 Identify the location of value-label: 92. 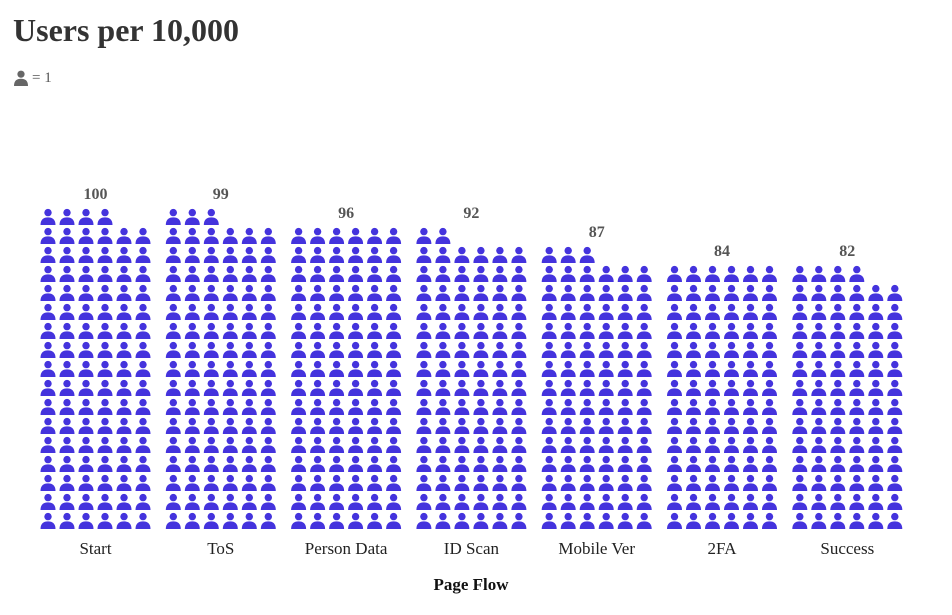
(471, 213).